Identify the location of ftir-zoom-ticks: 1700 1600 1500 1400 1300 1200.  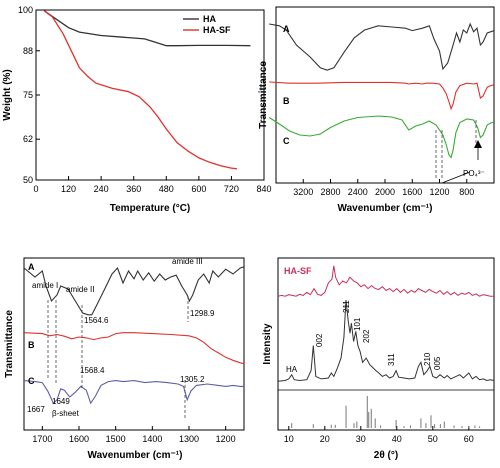
(134, 435).